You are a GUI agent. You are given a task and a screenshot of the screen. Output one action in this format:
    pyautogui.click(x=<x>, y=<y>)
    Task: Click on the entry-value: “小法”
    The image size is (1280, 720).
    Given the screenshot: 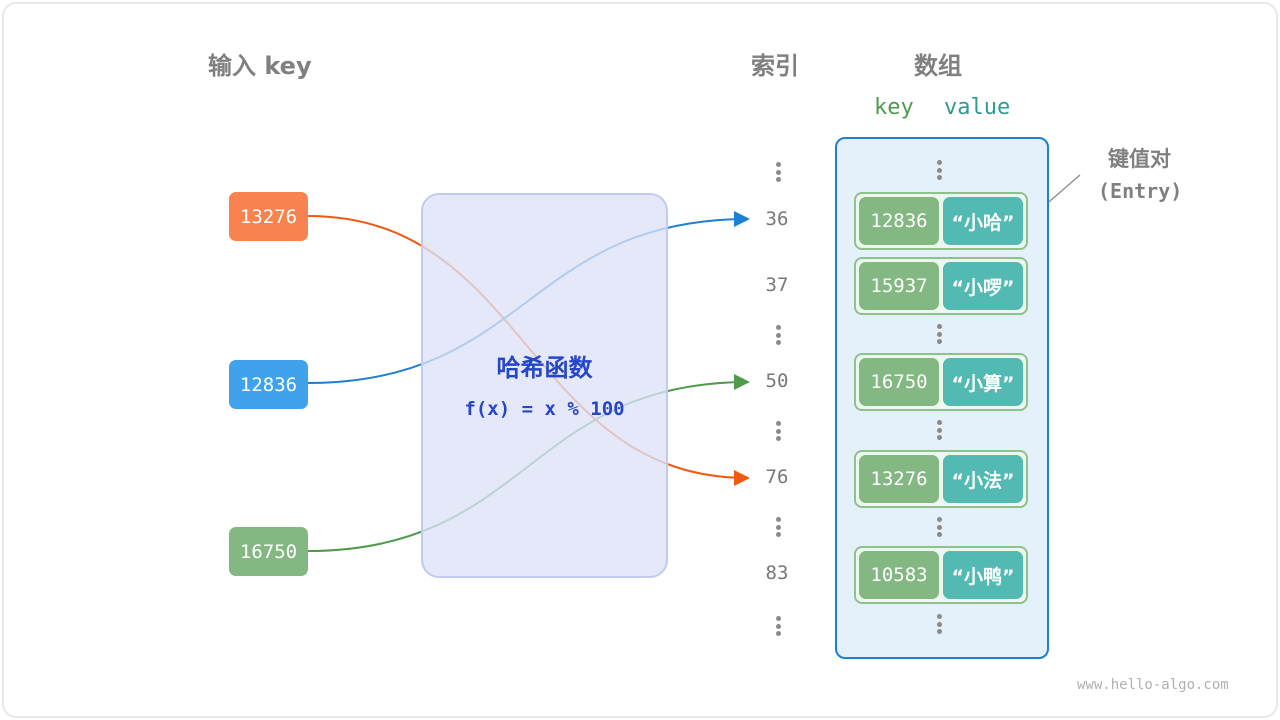 What is the action you would take?
    pyautogui.click(x=983, y=479)
    